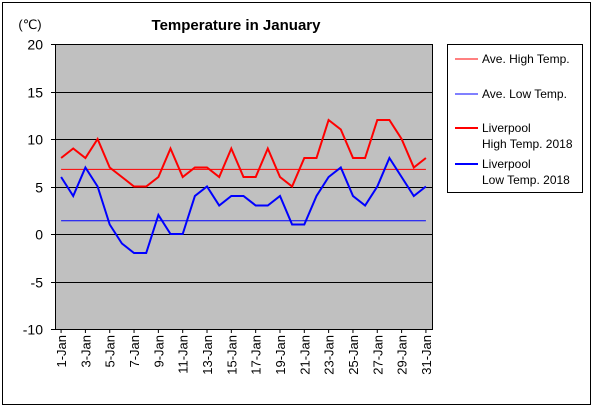  I want to click on x-tick-label: 27-Jan, so click(377, 355).